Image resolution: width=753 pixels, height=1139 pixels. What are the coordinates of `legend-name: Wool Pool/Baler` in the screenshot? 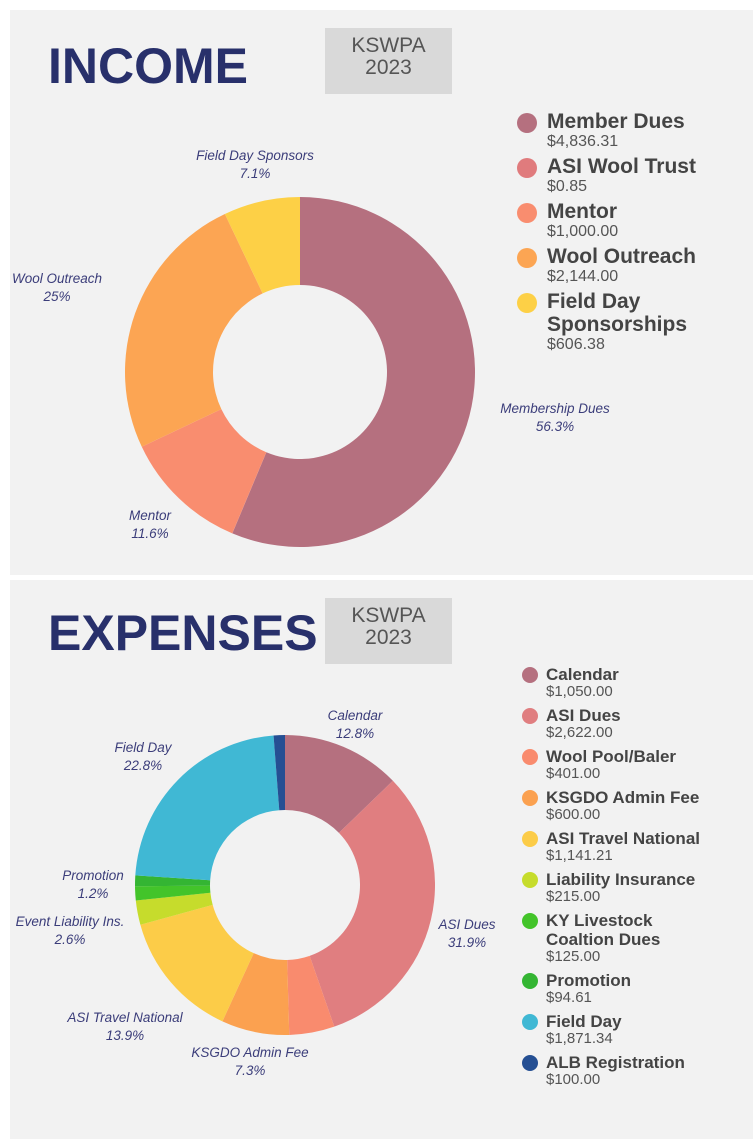 It's located at (611, 756).